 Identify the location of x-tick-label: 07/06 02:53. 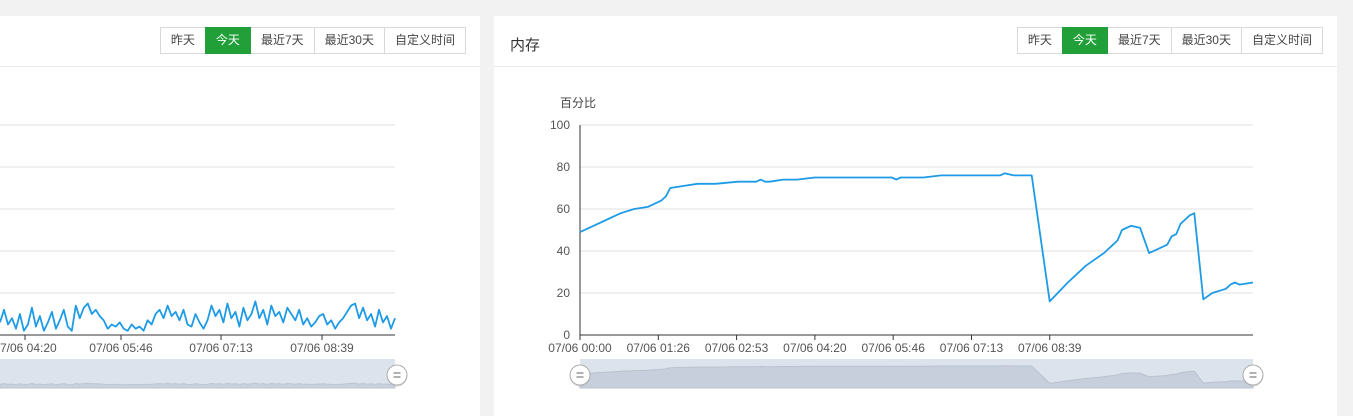
(737, 348).